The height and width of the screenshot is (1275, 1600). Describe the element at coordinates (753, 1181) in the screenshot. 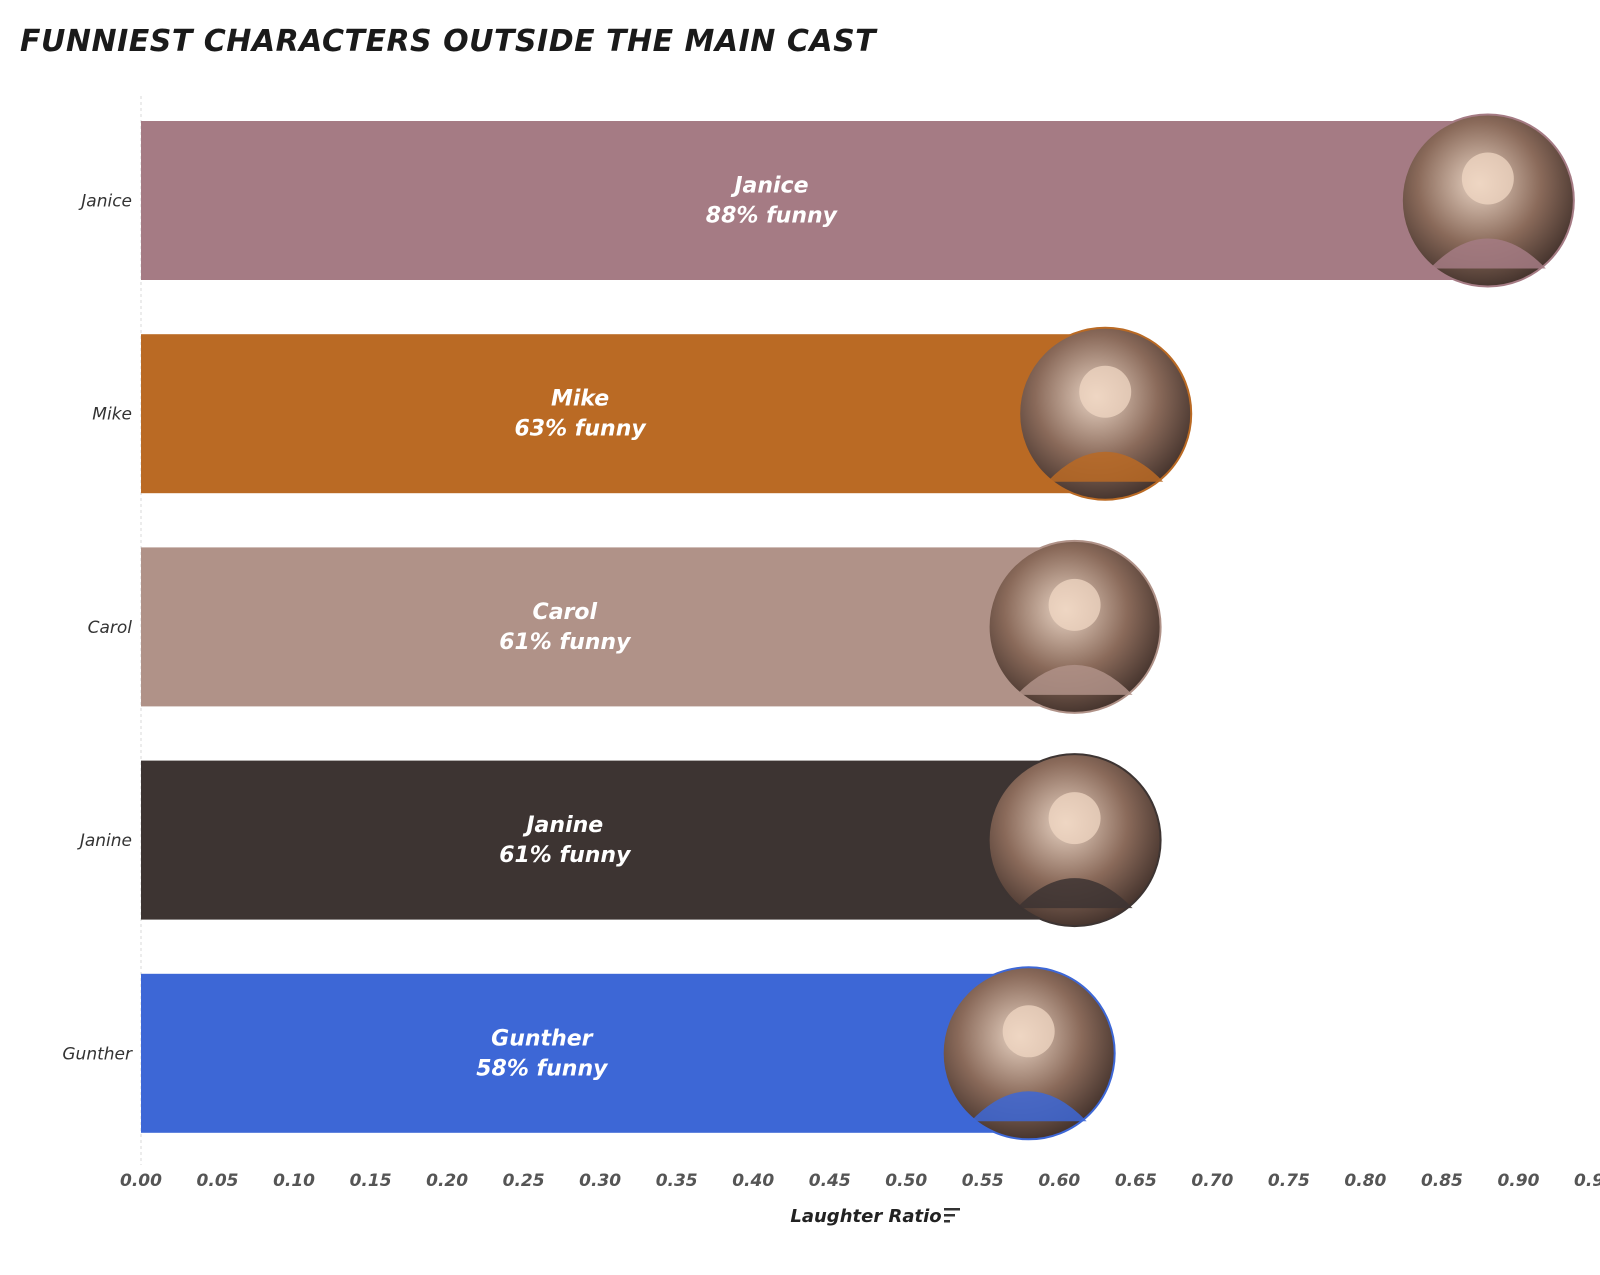

I see `x-tick-label: 0.40` at that location.